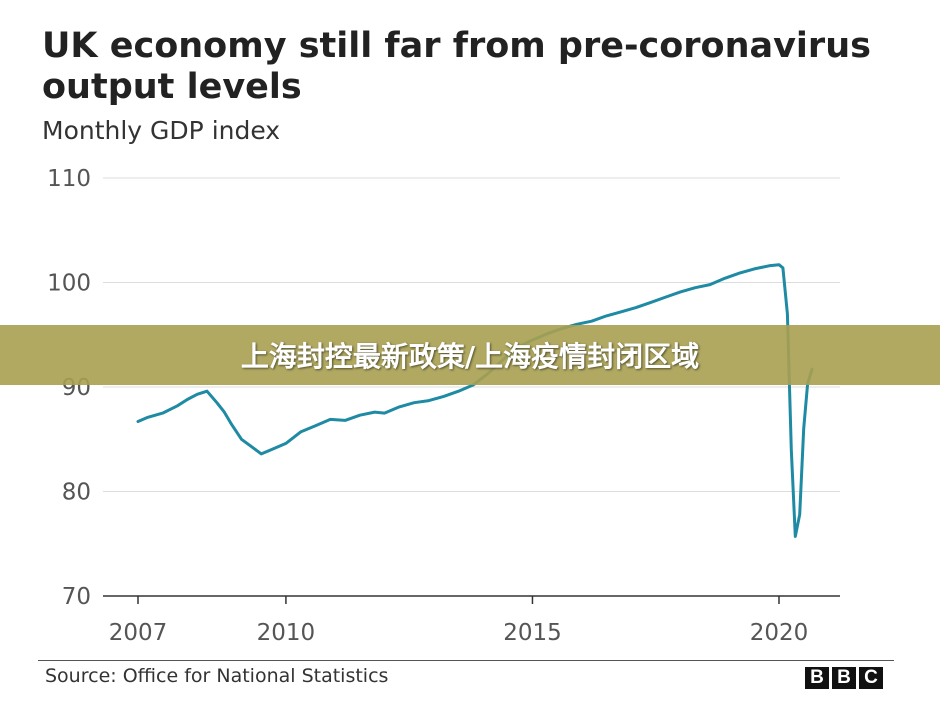 This screenshot has width=940, height=711. I want to click on overlay-banner: 上海封控最新政策/上海疫情封闭区域, so click(470, 355).